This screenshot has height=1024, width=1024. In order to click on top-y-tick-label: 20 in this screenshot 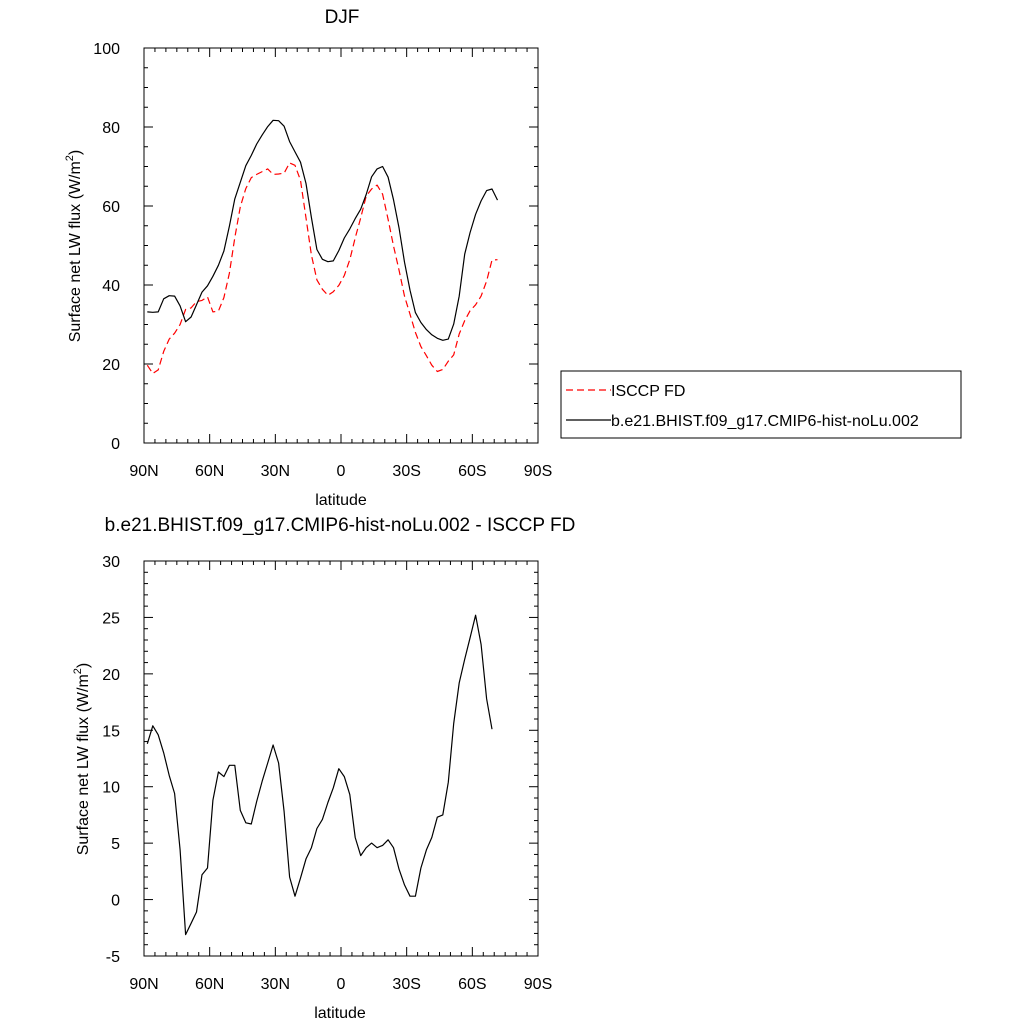, I will do `click(111, 365)`.